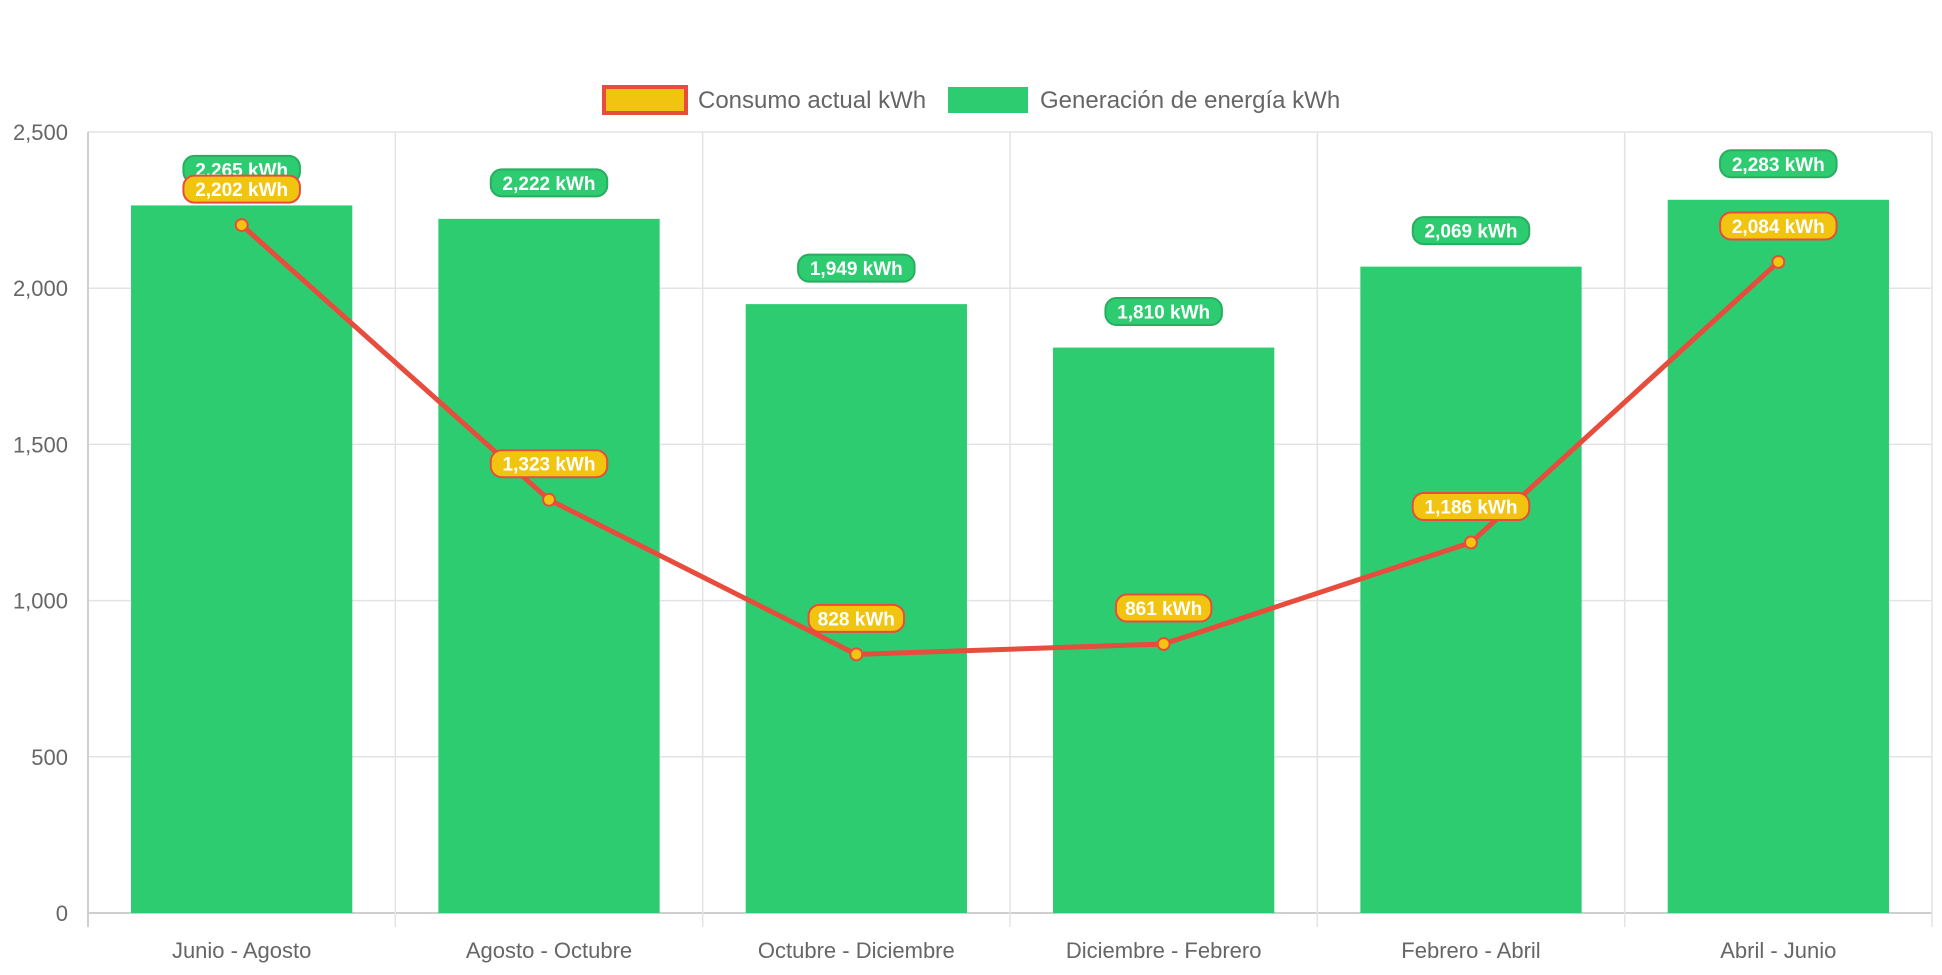 The image size is (1942, 975). I want to click on data-label-generacion: 1,810 kWh, so click(1163, 313).